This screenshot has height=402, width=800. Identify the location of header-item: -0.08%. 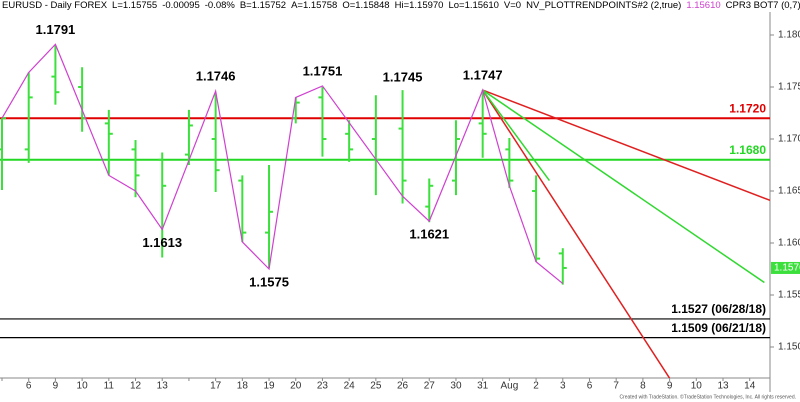
(219, 5).